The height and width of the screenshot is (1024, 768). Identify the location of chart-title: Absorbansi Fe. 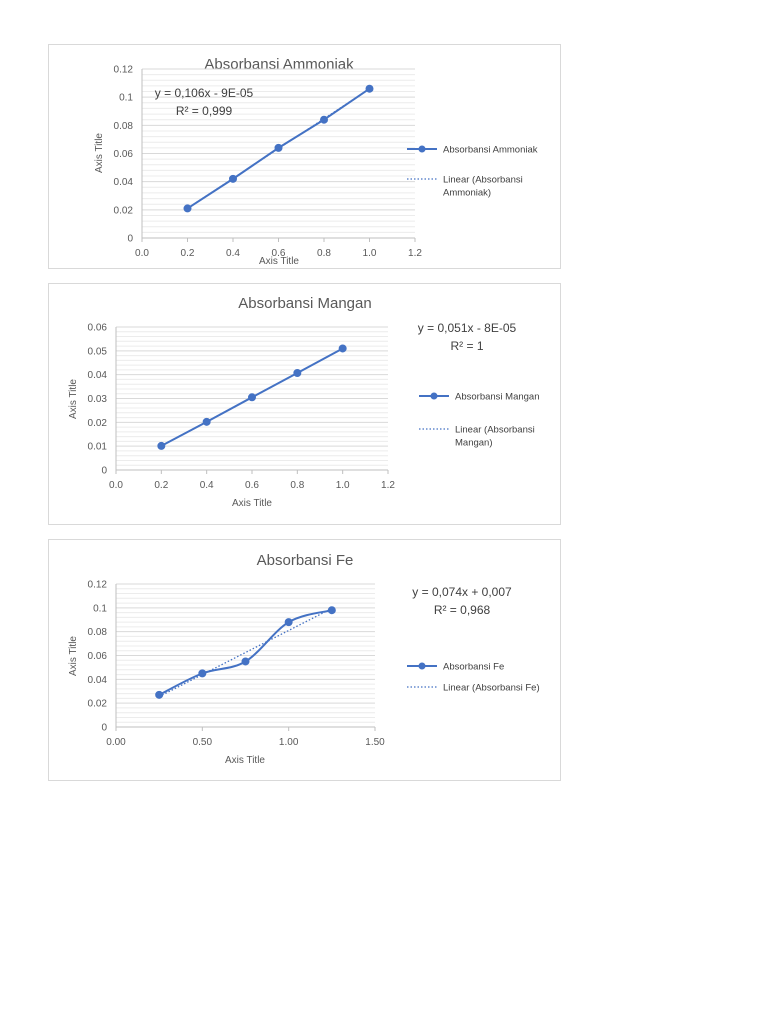
(305, 560).